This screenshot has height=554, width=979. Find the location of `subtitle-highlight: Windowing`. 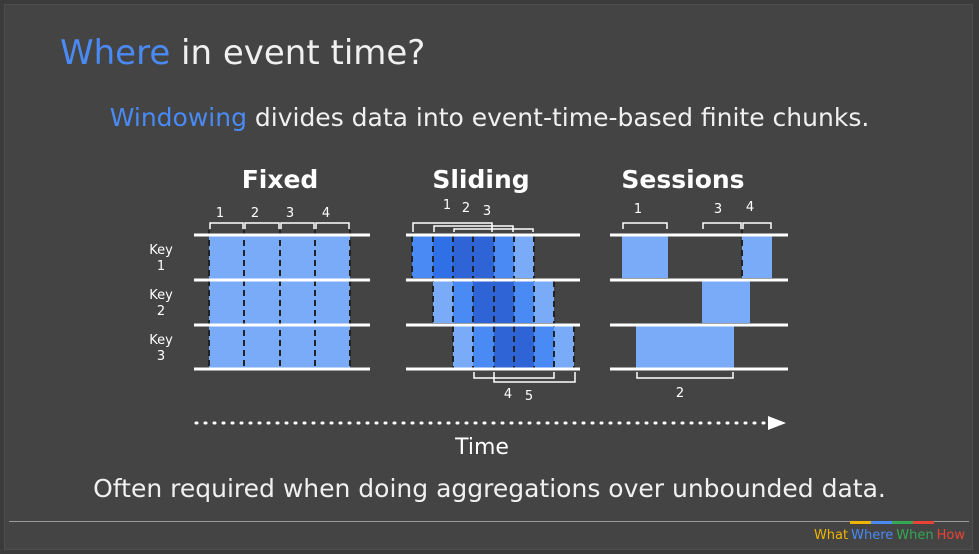

subtitle-highlight: Windowing is located at coordinates (178, 117).